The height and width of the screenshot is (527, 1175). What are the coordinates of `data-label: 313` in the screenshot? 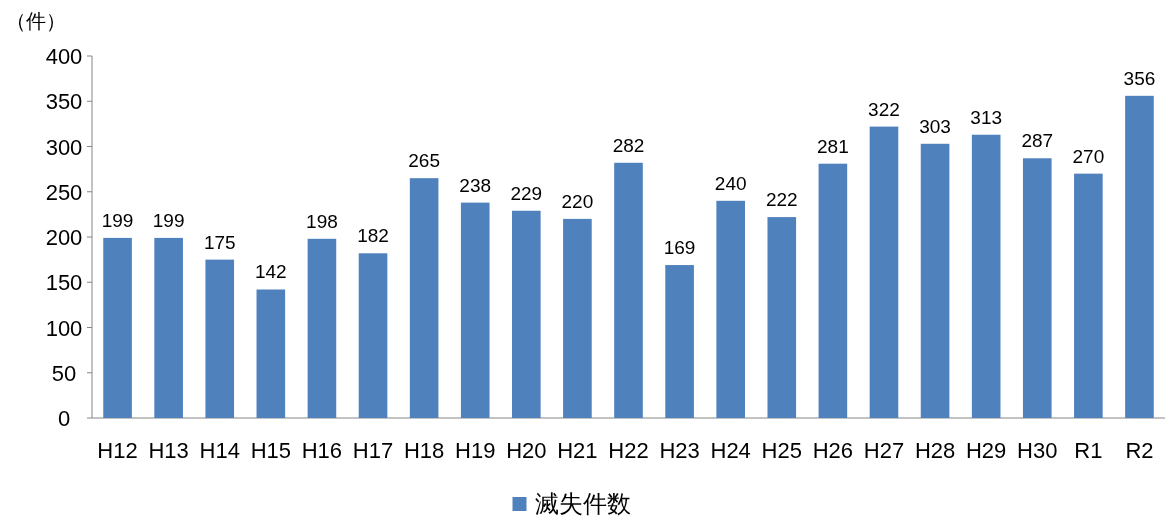 It's located at (986, 117).